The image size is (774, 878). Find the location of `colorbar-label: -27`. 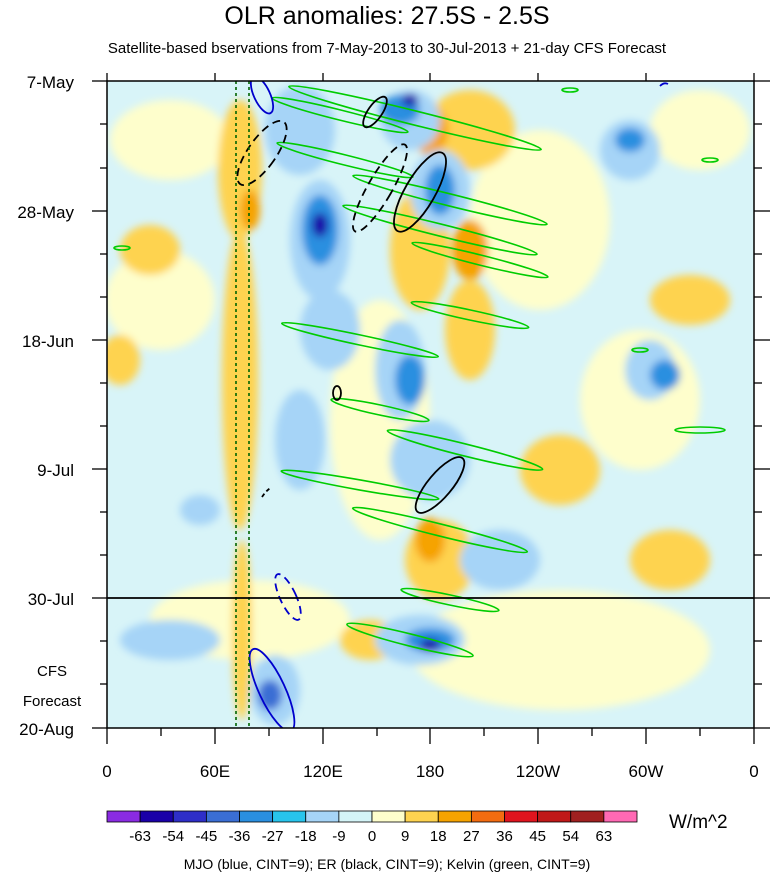

colorbar-label: -27 is located at coordinates (273, 836).